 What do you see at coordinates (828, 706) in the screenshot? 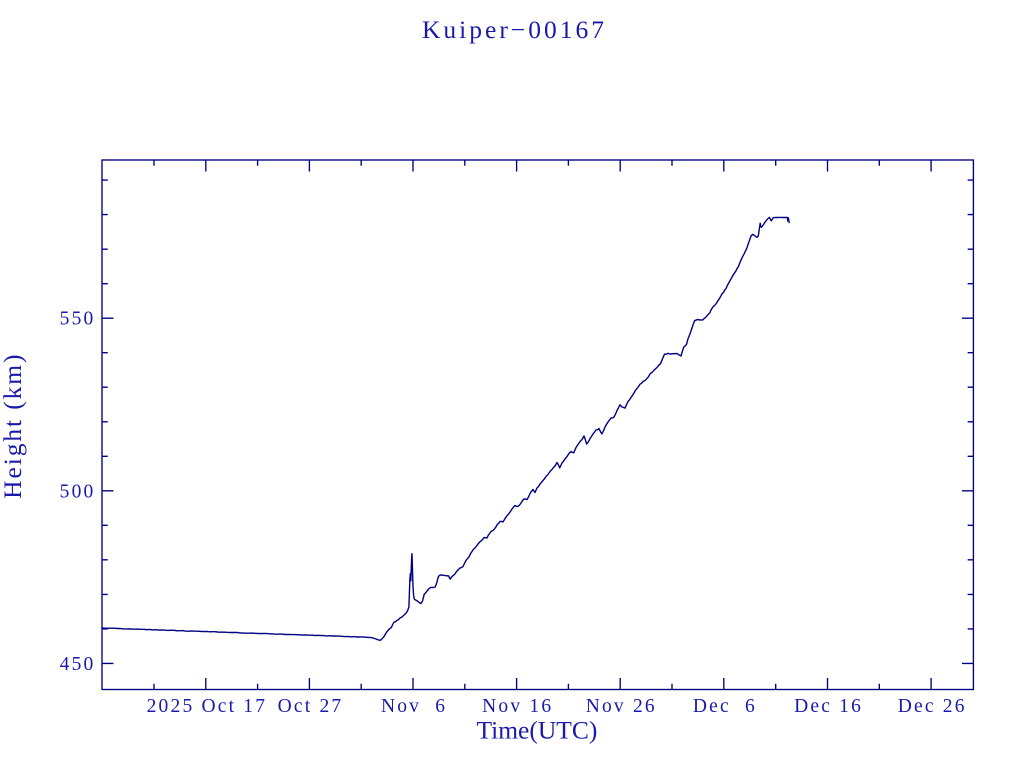
I see `svg-text: Dec 16` at bounding box center [828, 706].